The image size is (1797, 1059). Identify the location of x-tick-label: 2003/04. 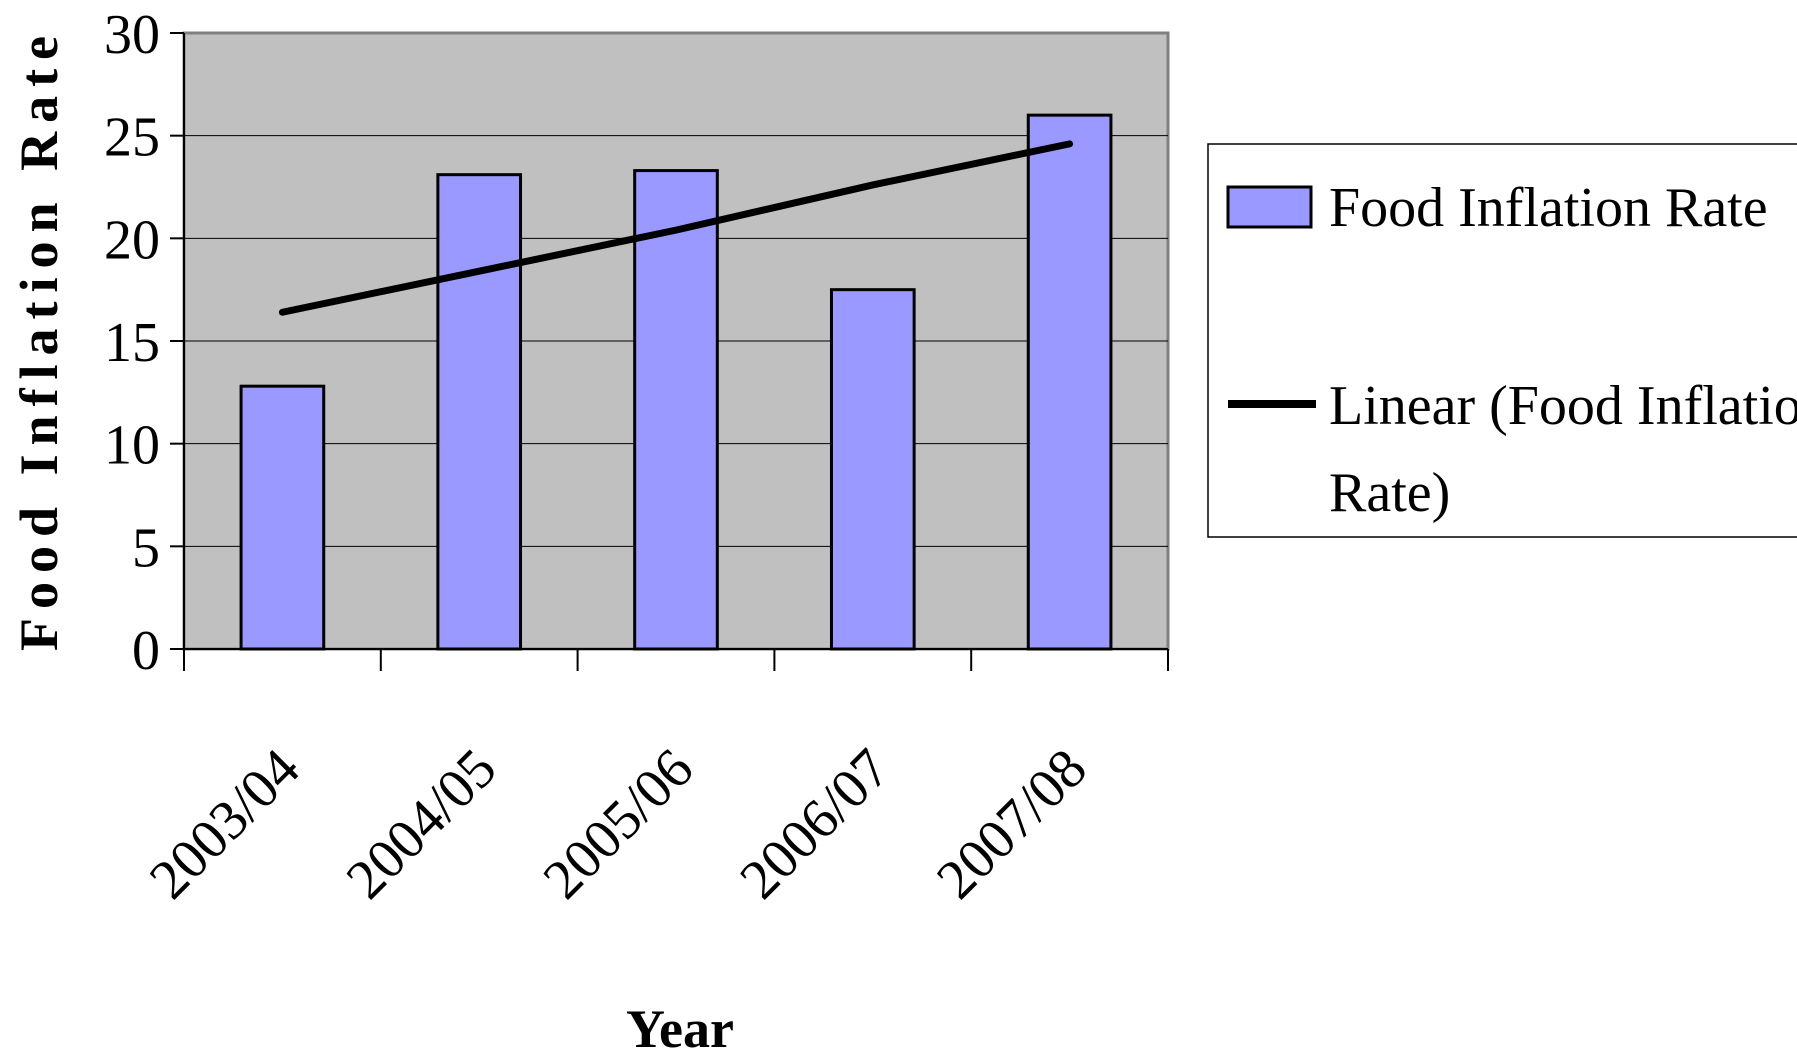
(225, 824).